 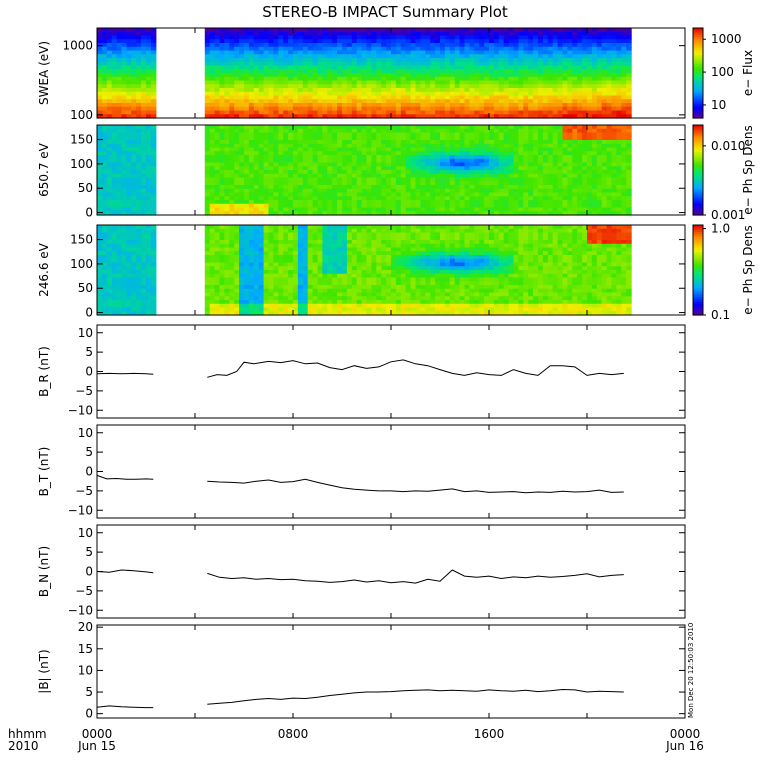 What do you see at coordinates (44, 169) in the screenshot?
I see `y-axis-label: 650.7 eV` at bounding box center [44, 169].